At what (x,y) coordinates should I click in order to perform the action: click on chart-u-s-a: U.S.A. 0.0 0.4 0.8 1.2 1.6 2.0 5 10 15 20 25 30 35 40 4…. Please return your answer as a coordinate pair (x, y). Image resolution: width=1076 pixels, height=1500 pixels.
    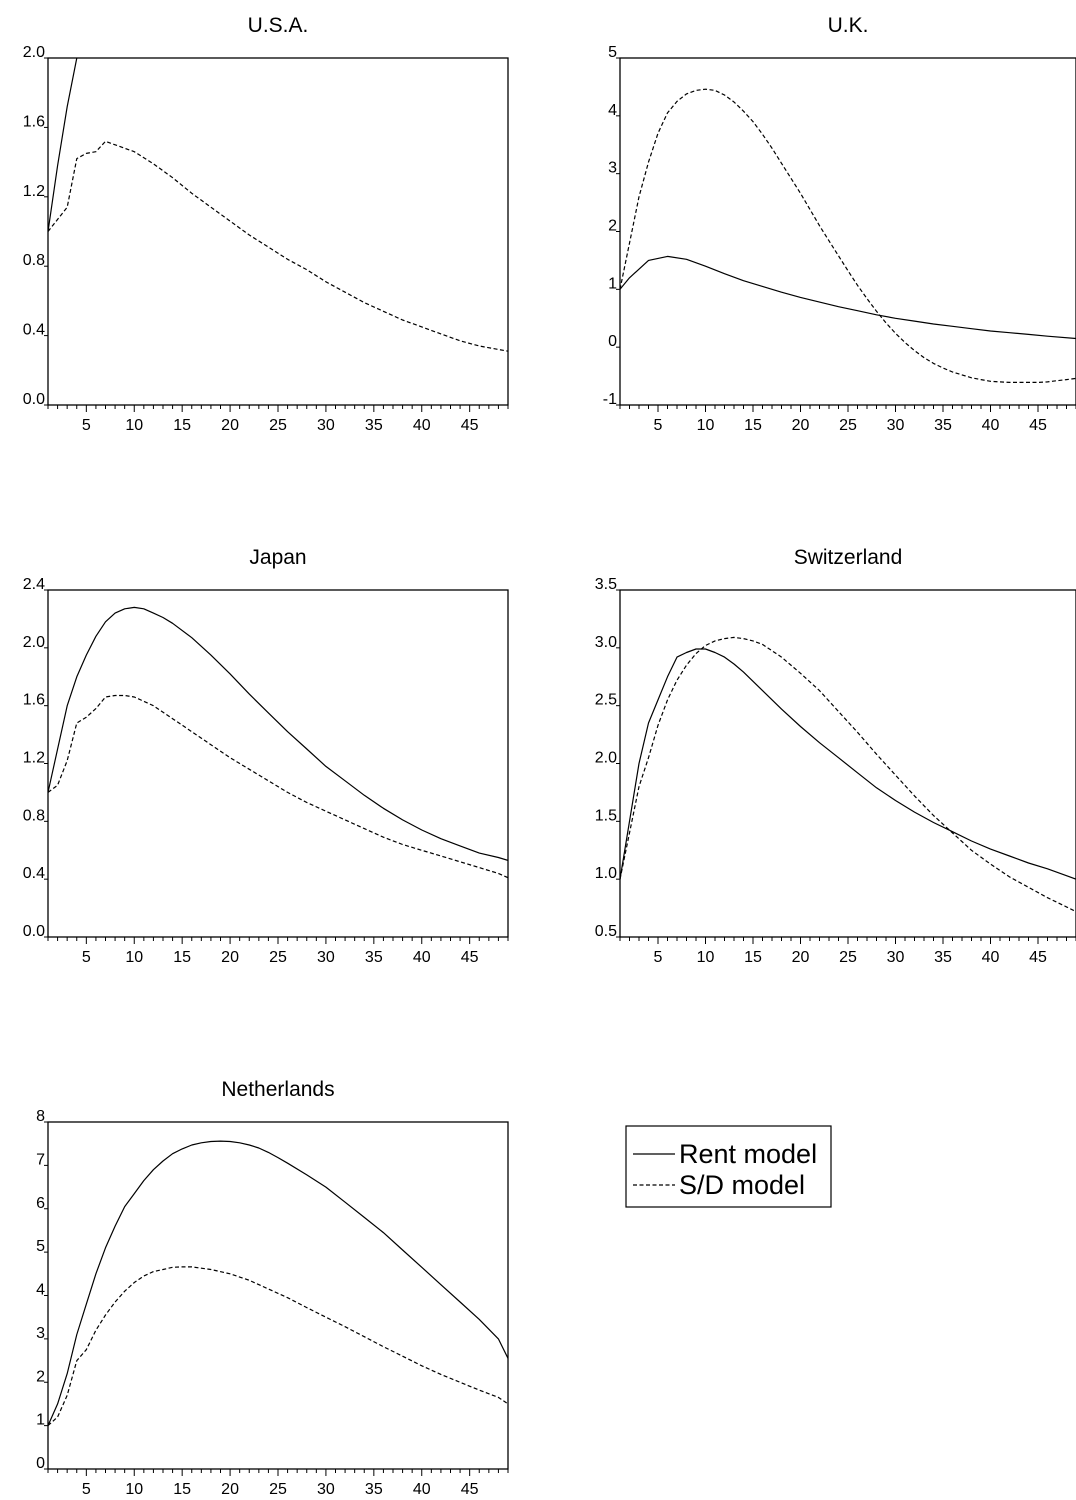
    Looking at the image, I should click on (266, 224).